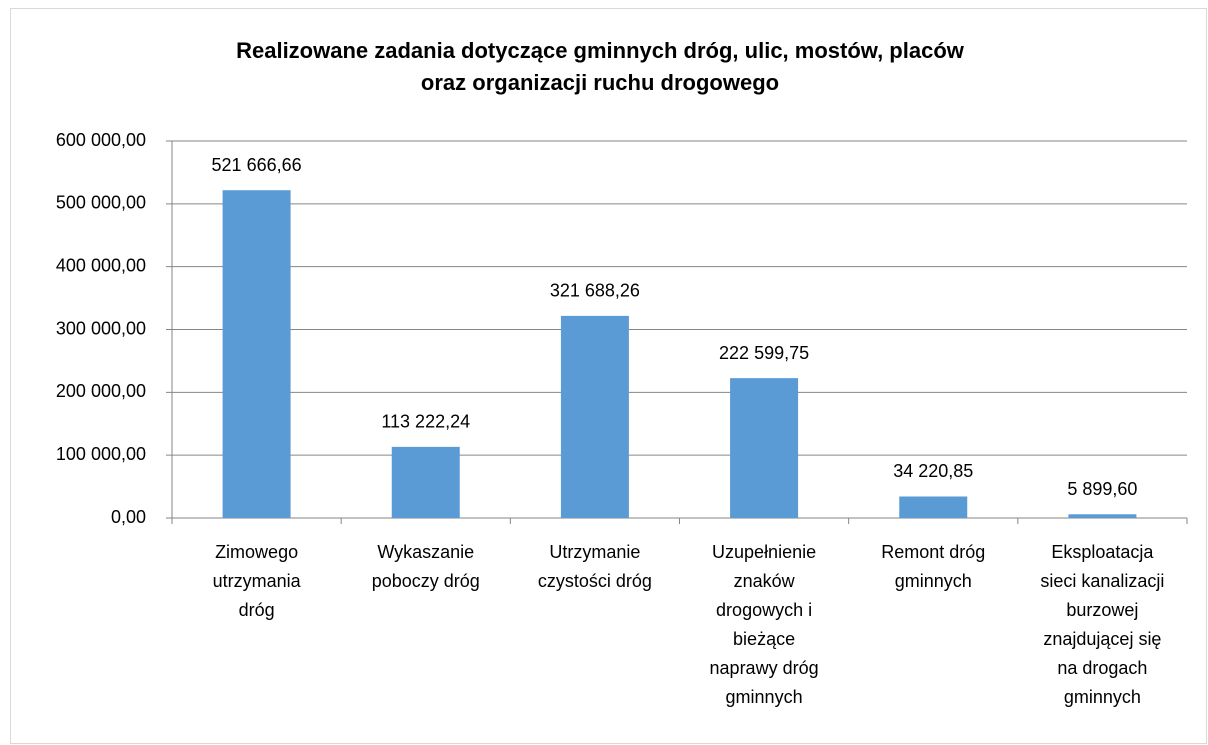  I want to click on value-label: 113 222,24, so click(425, 422).